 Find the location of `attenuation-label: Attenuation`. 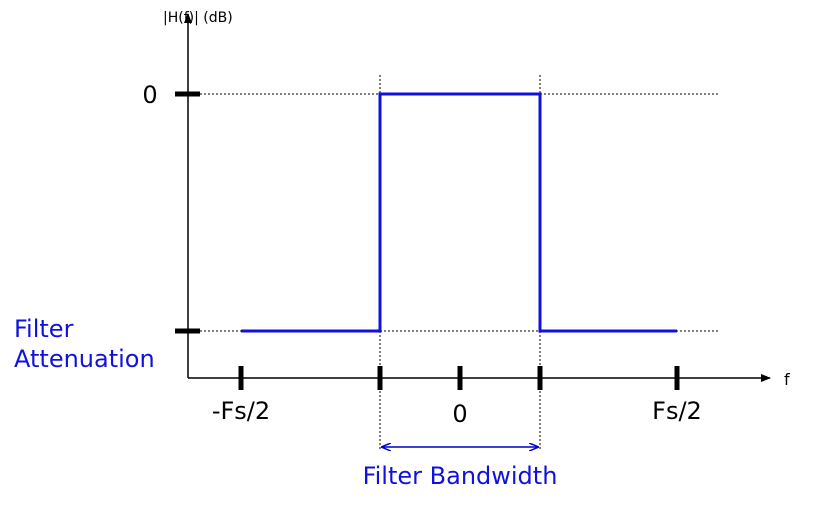

attenuation-label: Attenuation is located at coordinates (84, 359).